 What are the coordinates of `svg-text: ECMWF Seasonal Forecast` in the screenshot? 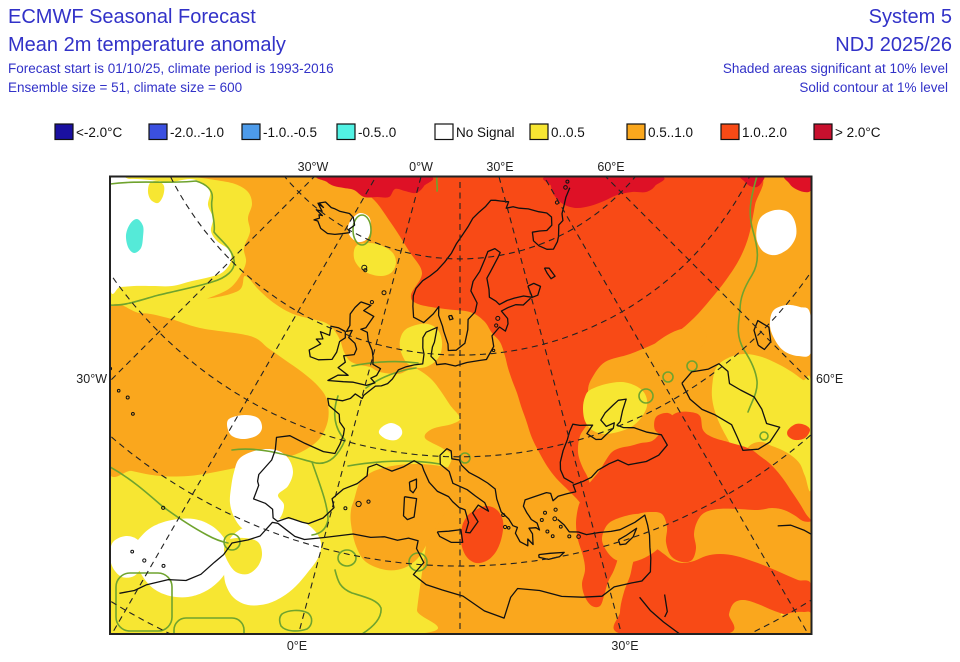 It's located at (132, 17).